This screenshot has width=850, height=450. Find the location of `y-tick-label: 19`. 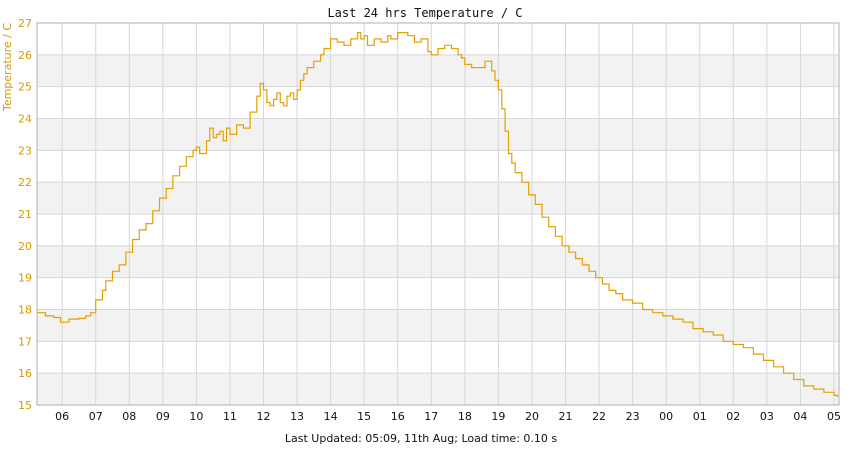

y-tick-label: 19 is located at coordinates (25, 278).